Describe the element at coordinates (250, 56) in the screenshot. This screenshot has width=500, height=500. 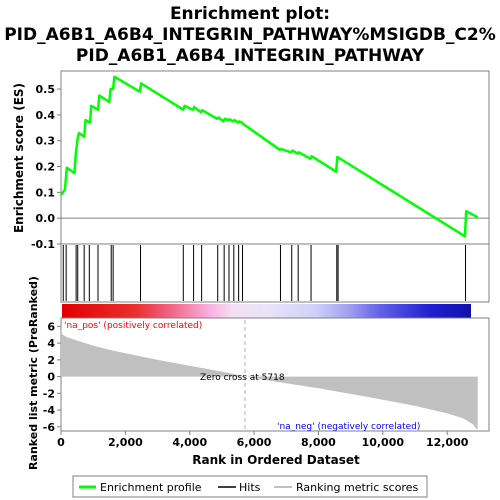
I see `title-line-3: PID_A6B1_A6B4_INTEGRIN_PATHWAY` at that location.